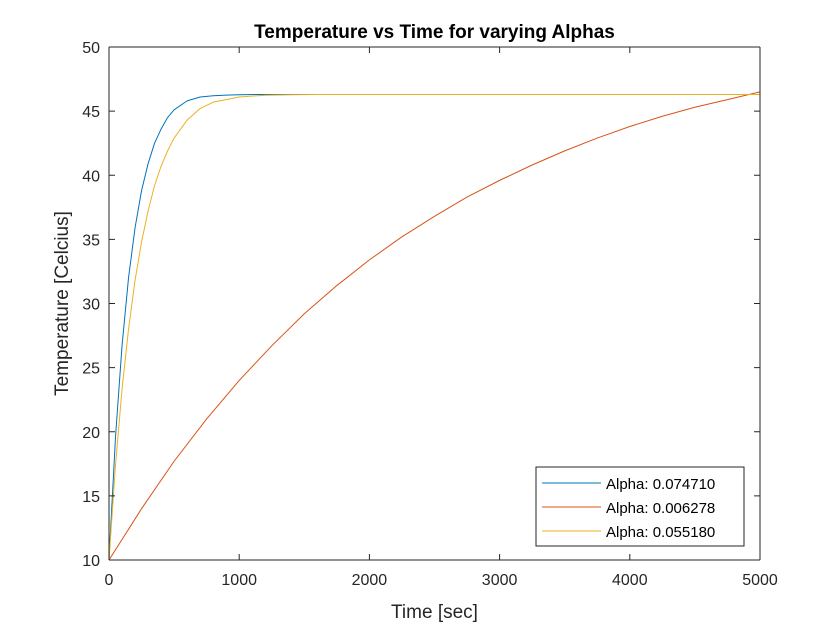  Describe the element at coordinates (760, 580) in the screenshot. I see `x-tick-label: 5000` at that location.